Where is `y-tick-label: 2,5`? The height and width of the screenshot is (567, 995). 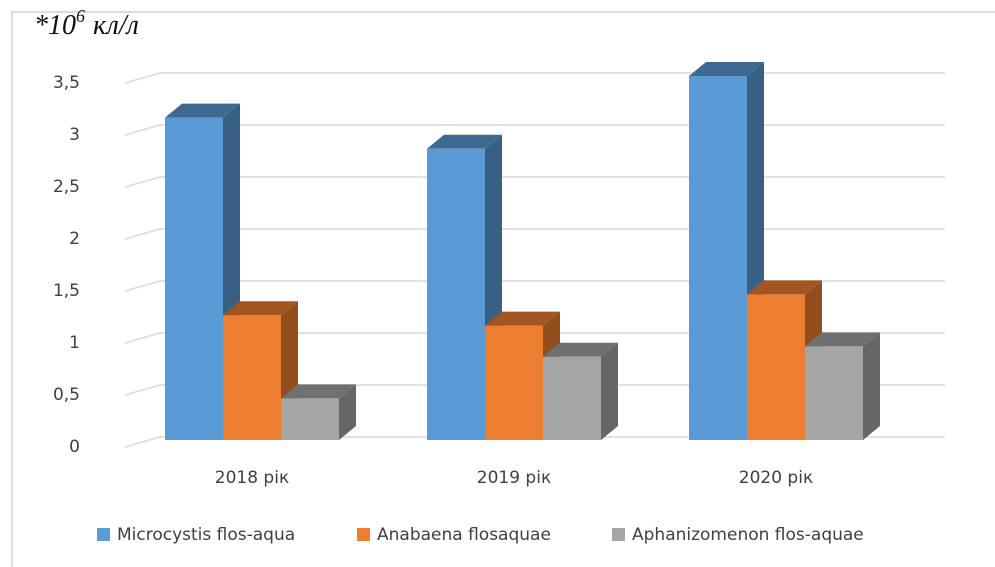
y-tick-label: 2,5 is located at coordinates (66, 187).